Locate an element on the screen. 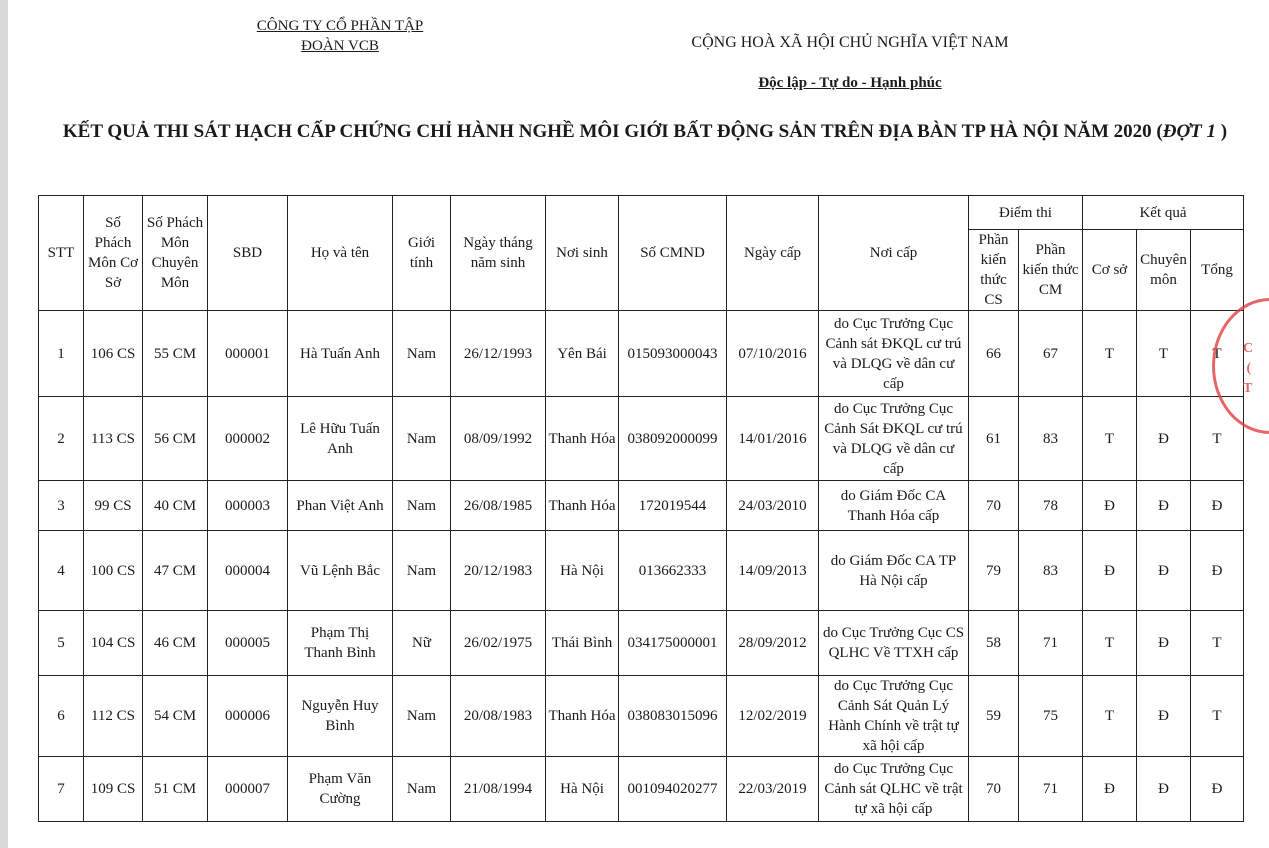 This screenshot has height=848, width=1269. cell-phach-cm: 51 CM is located at coordinates (175, 789).